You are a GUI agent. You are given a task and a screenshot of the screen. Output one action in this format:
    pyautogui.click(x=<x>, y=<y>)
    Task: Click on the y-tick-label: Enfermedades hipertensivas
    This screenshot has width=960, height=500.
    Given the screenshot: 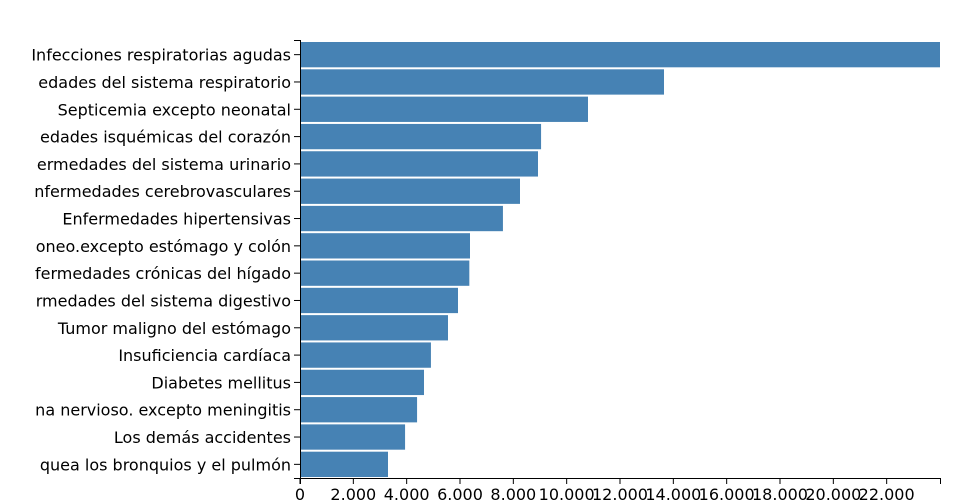 What is the action you would take?
    pyautogui.click(x=176, y=219)
    